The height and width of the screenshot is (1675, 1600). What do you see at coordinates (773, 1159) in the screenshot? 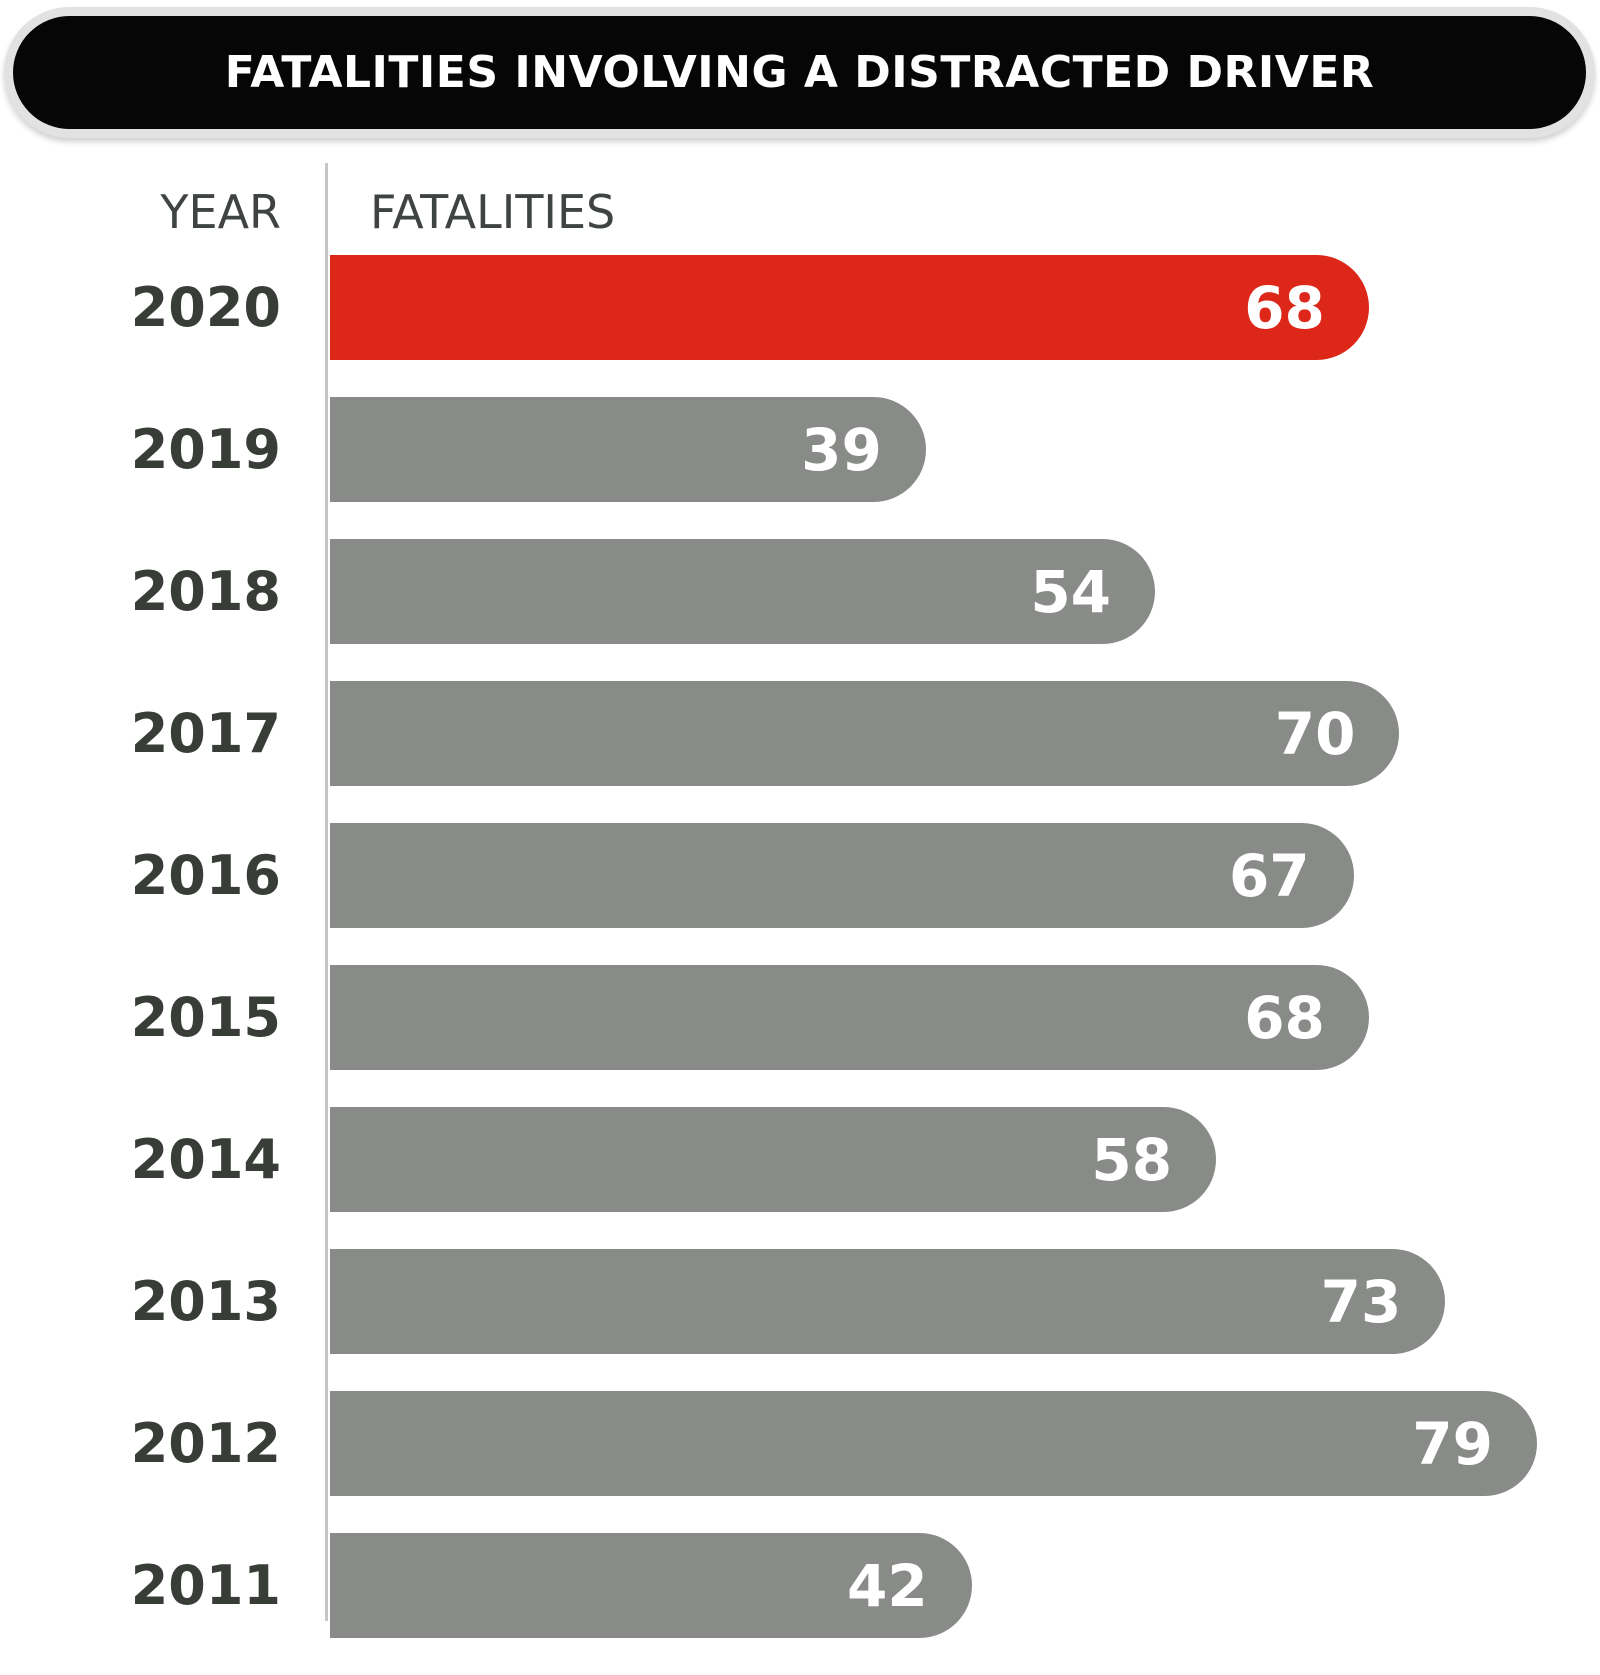
I see `bar: 58` at bounding box center [773, 1159].